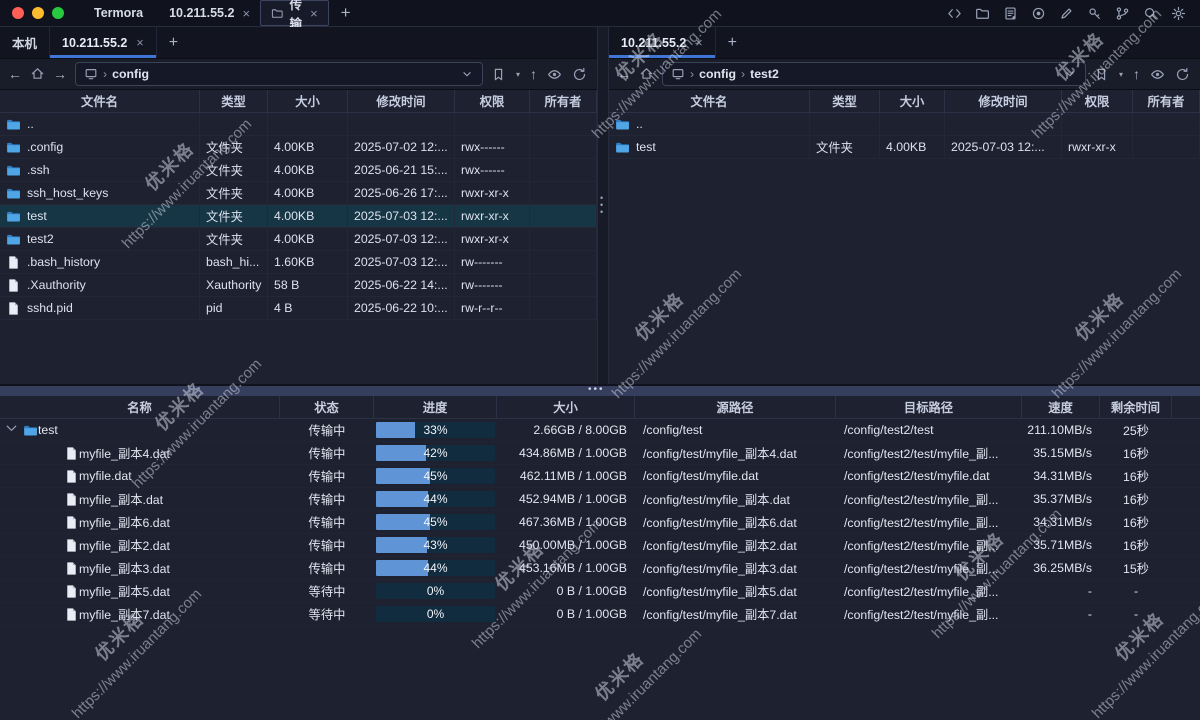 The height and width of the screenshot is (720, 1200). What do you see at coordinates (60, 74) in the screenshot?
I see `forward-button: →` at bounding box center [60, 74].